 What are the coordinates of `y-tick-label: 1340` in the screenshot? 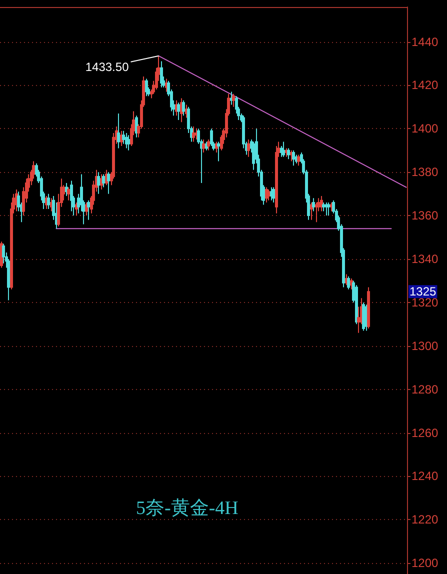 It's located at (425, 259).